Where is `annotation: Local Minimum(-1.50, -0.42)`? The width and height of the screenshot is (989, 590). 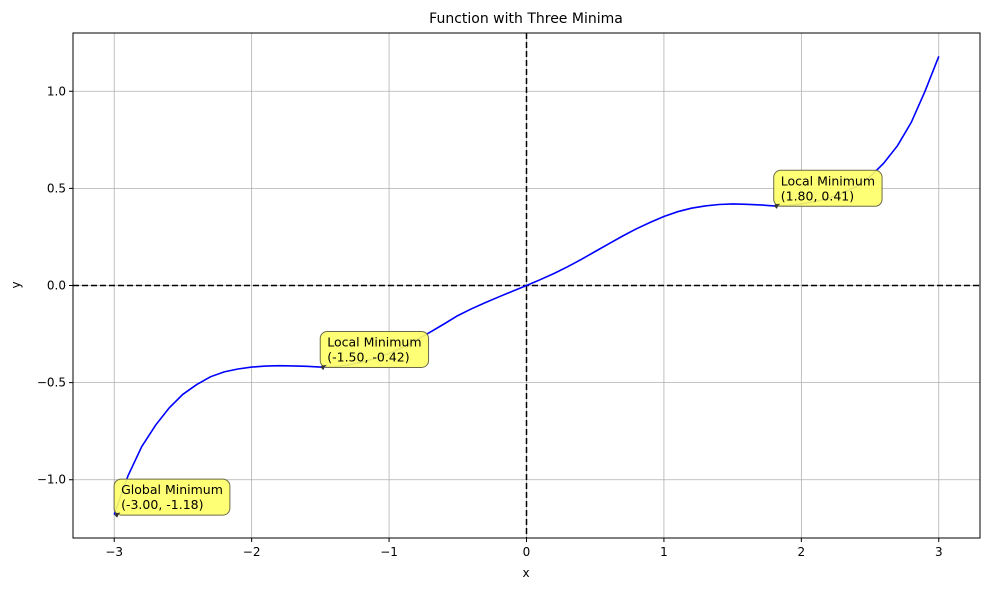 annotation: Local Minimum(-1.50, -0.42) is located at coordinates (374, 350).